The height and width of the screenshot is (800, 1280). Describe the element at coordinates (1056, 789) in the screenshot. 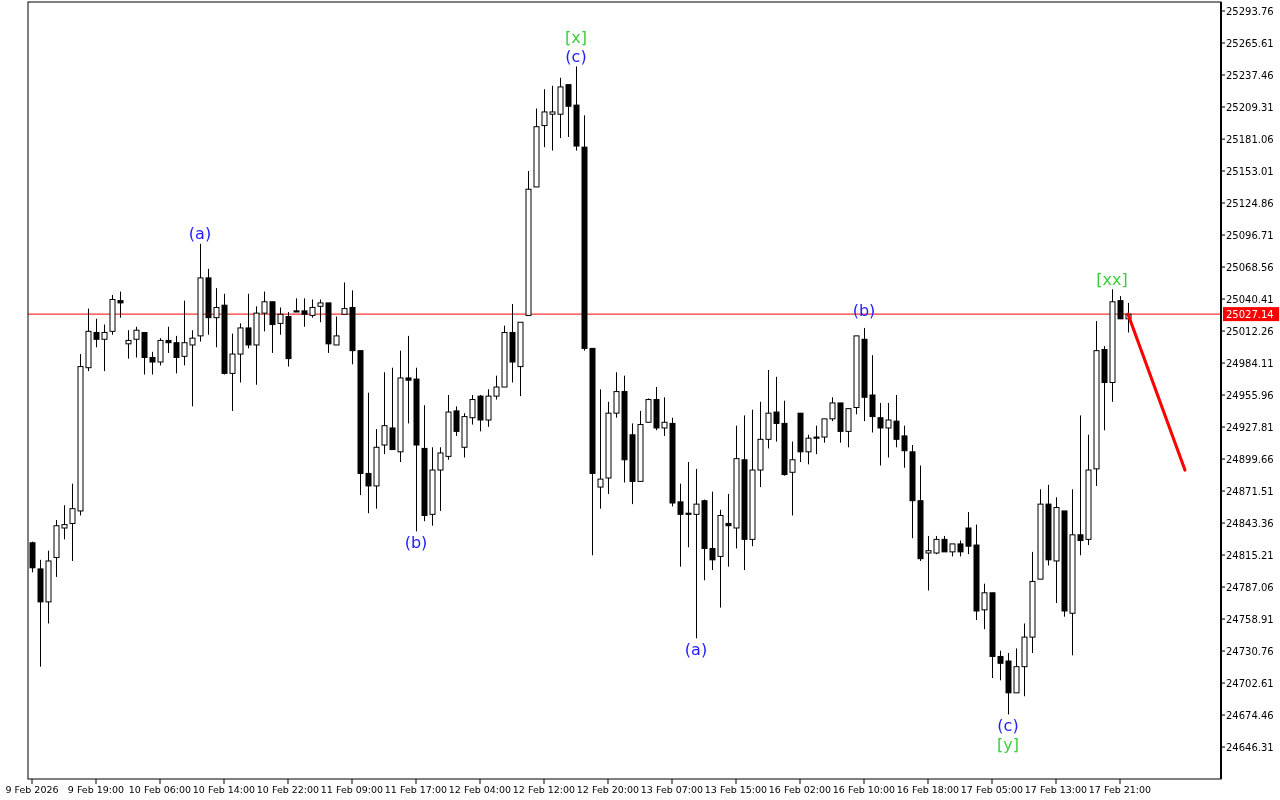

I see `x-tick-label: 17 Feb 13:00` at that location.